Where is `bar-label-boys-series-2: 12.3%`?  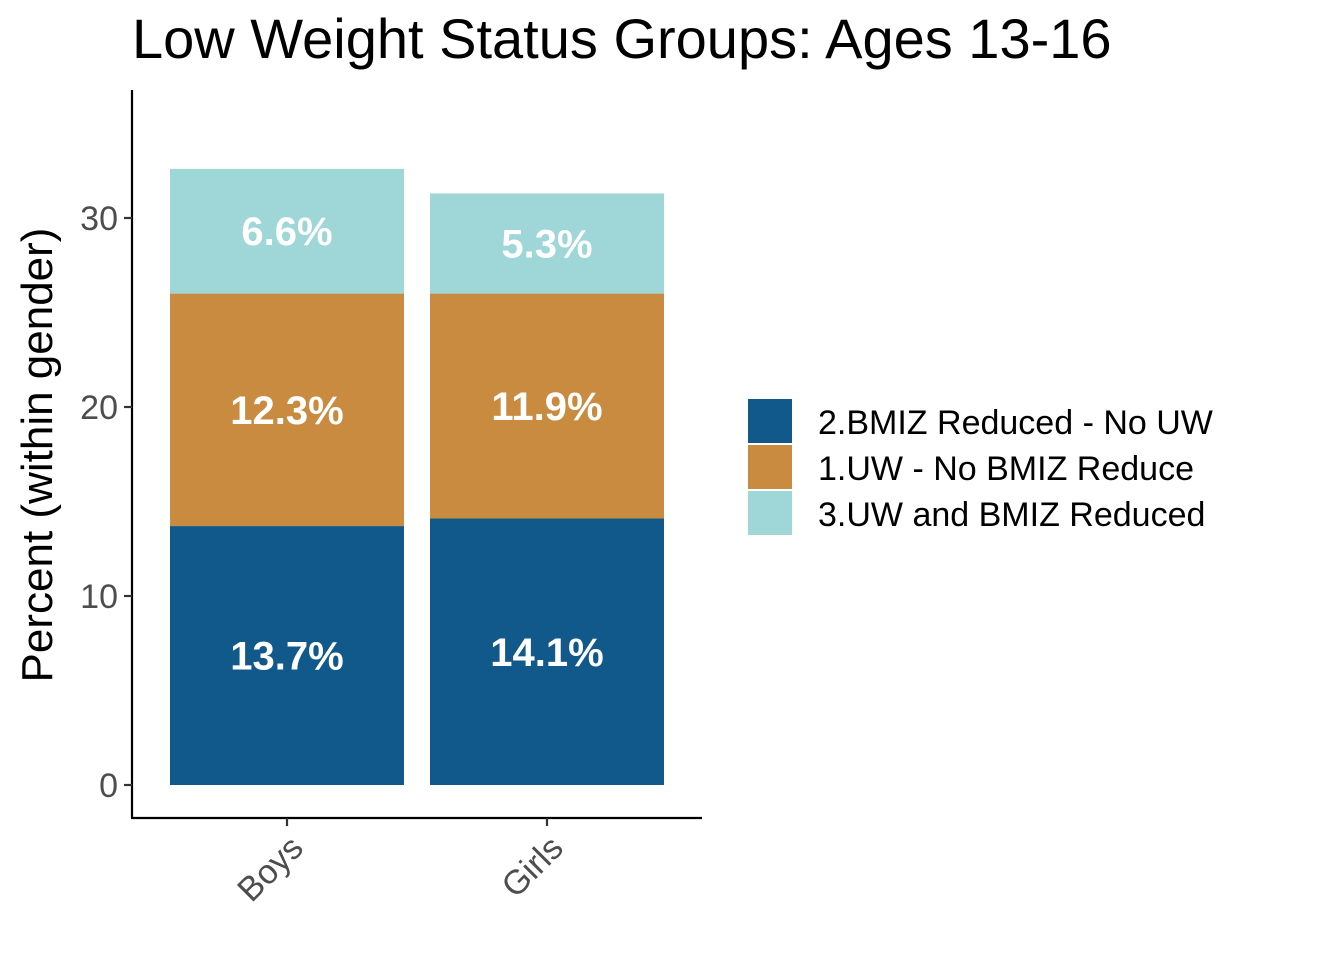
bar-label-boys-series-2: 12.3% is located at coordinates (286, 411).